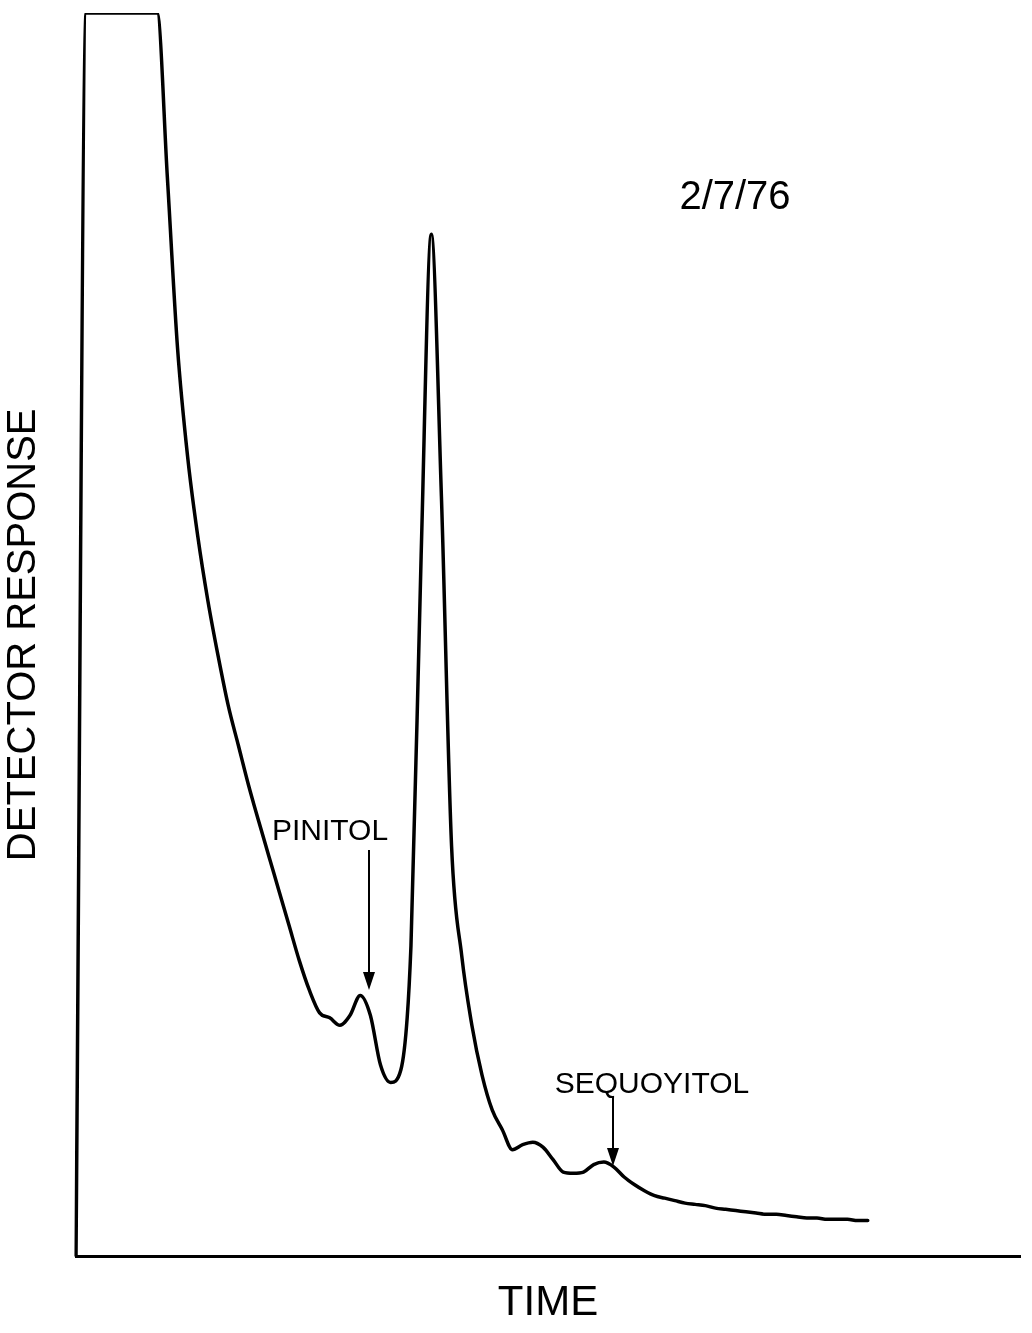 Image resolution: width=1032 pixels, height=1333 pixels. Describe the element at coordinates (22, 635) in the screenshot. I see `y-axis-title: DETECTOR RESPONSE` at that location.